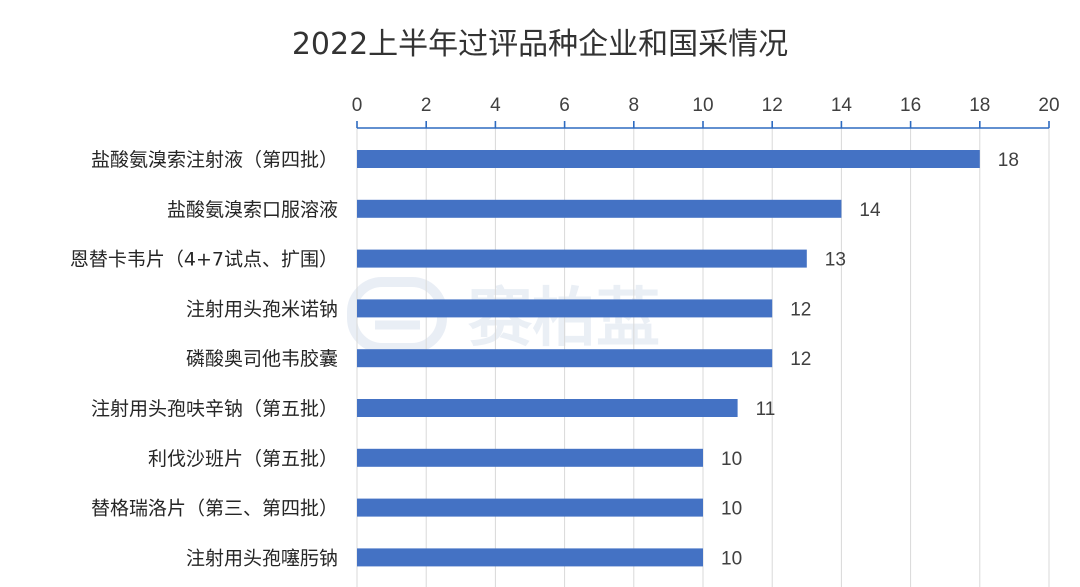 Image resolution: width=1080 pixels, height=587 pixels. Describe the element at coordinates (564, 105) in the screenshot. I see `x-tick-label: 6` at that location.